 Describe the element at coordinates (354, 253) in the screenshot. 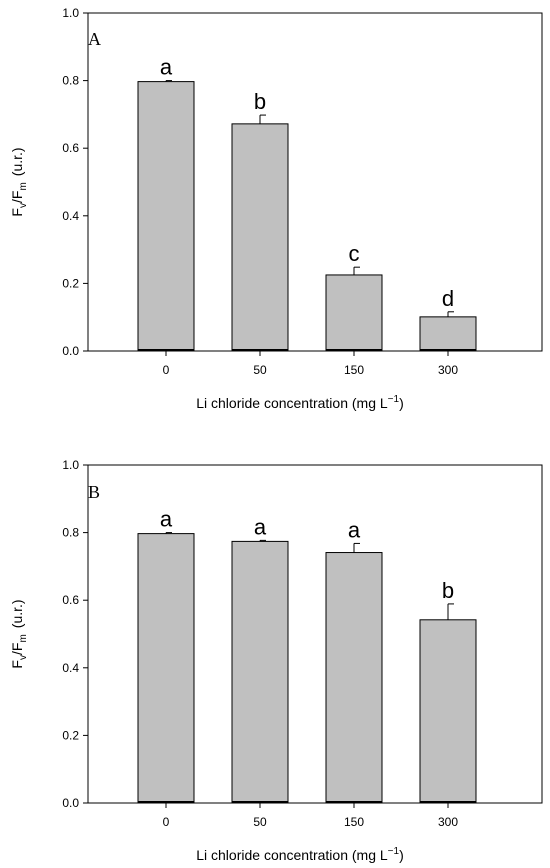

I see `significance-letter: c` at that location.